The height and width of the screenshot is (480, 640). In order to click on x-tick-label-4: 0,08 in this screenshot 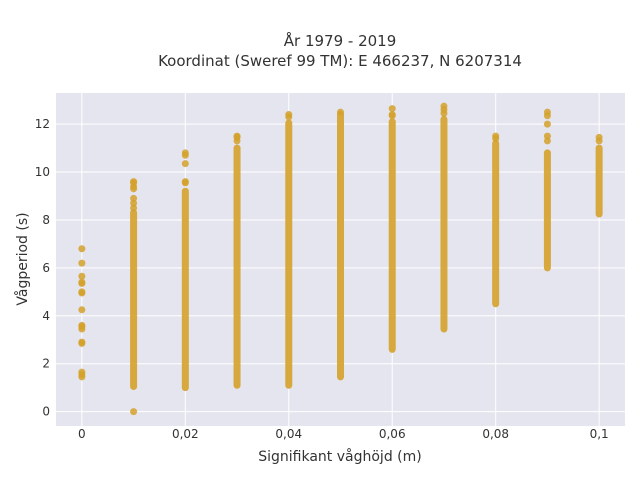, I will do `click(495, 434)`.